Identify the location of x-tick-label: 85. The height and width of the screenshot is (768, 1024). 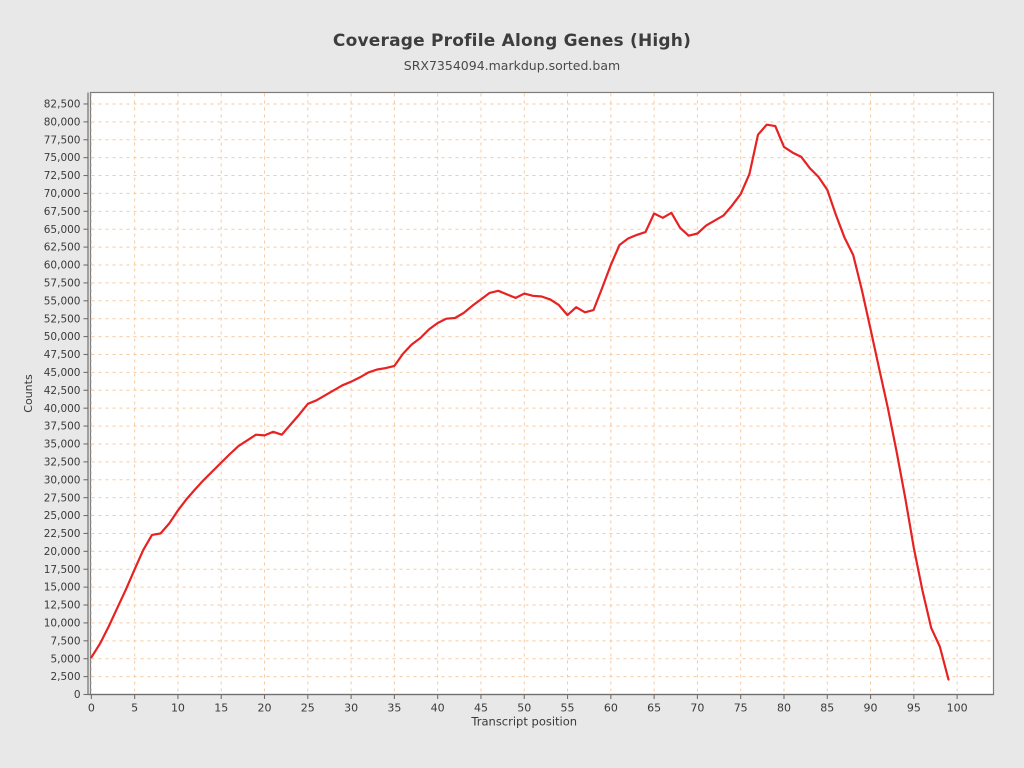
(827, 708).